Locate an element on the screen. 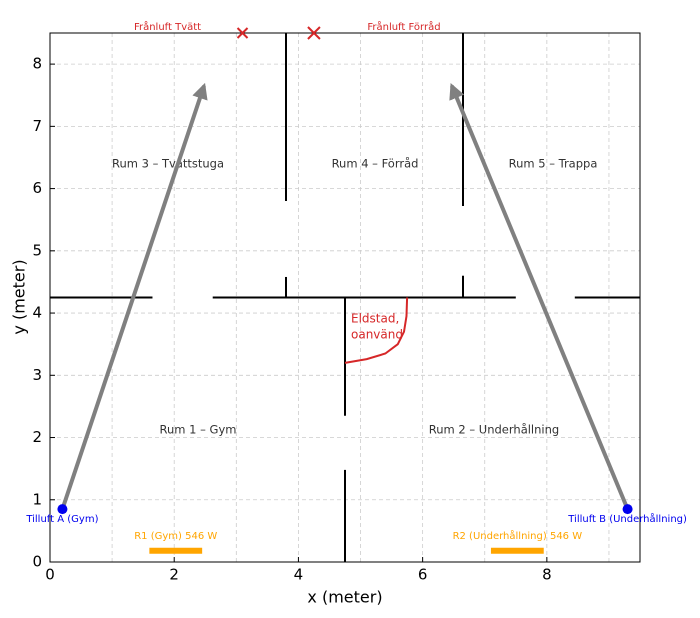 The image size is (700, 618). room-label: Rum 1 – Gym is located at coordinates (198, 430).